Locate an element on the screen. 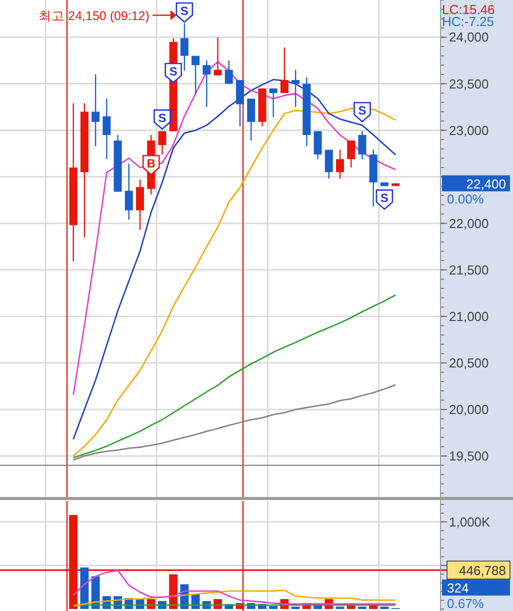  y-tick-label: 23,000 is located at coordinates (469, 130).